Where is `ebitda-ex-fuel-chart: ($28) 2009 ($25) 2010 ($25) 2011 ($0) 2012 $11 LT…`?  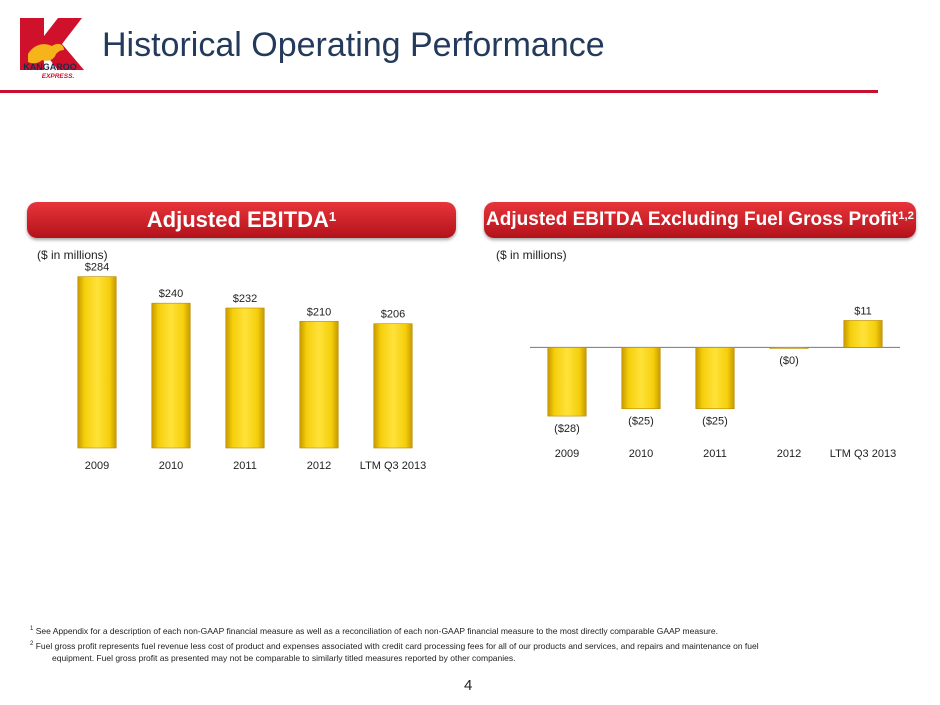
ebitda-ex-fuel-chart: ($28) 2009 ($25) 2010 ($25) 2011 ($0) 2012 $11 LT… is located at coordinates (715, 382).